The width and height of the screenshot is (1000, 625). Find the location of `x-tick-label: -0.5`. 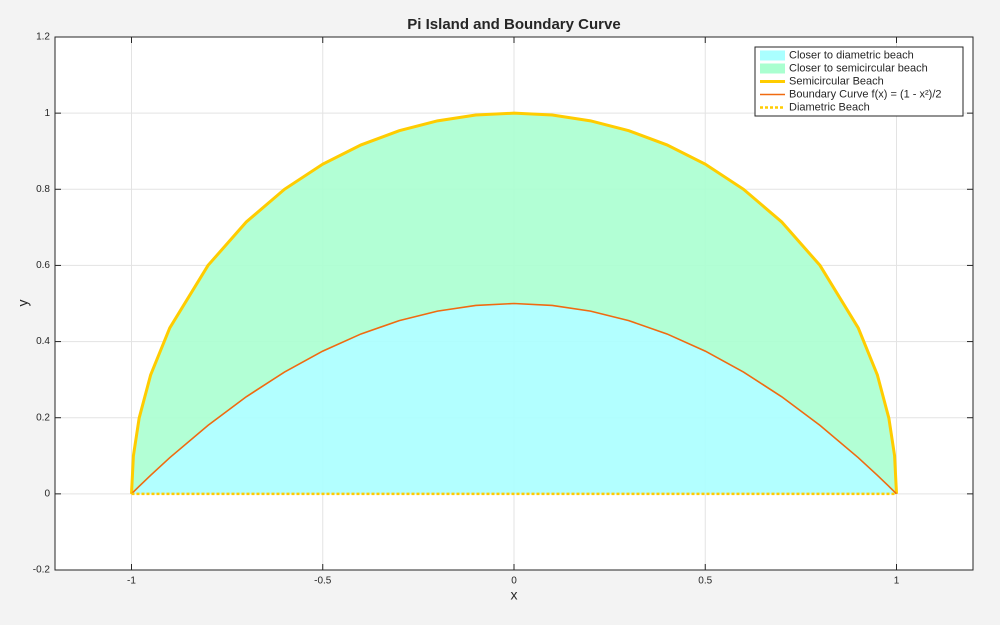

x-tick-label: -0.5 is located at coordinates (323, 581).